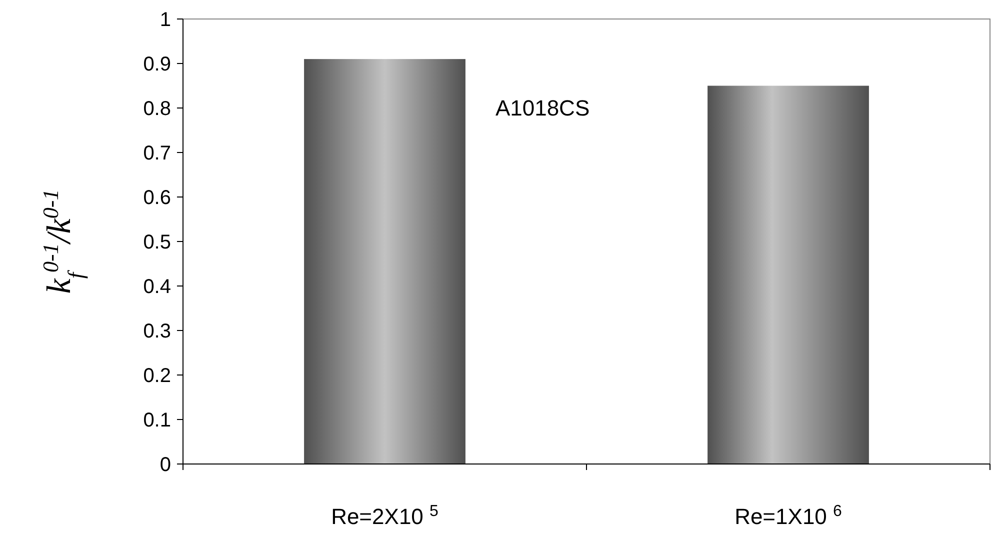  I want to click on x-tick-label: Re=2X10 $^{5}$, so click(385, 515).